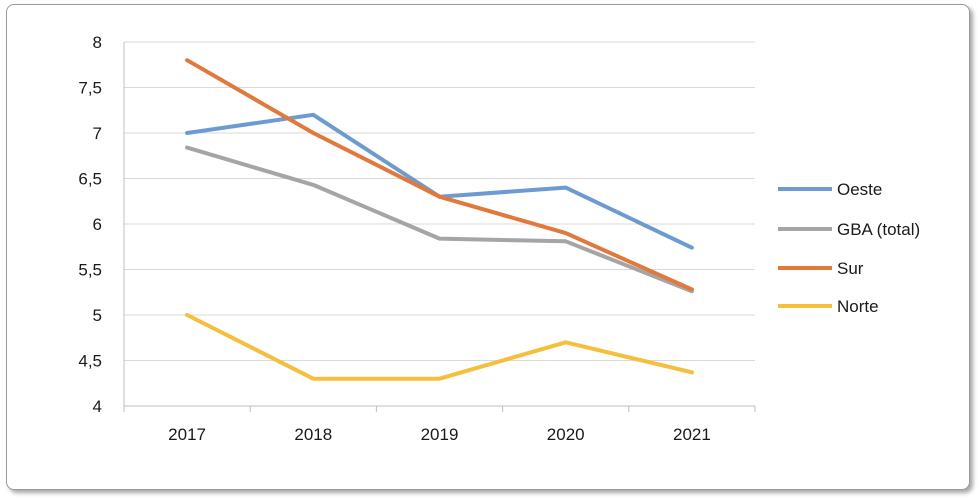 This screenshot has height=500, width=980. What do you see at coordinates (97, 315) in the screenshot?
I see `y-tick-label: 5` at bounding box center [97, 315].